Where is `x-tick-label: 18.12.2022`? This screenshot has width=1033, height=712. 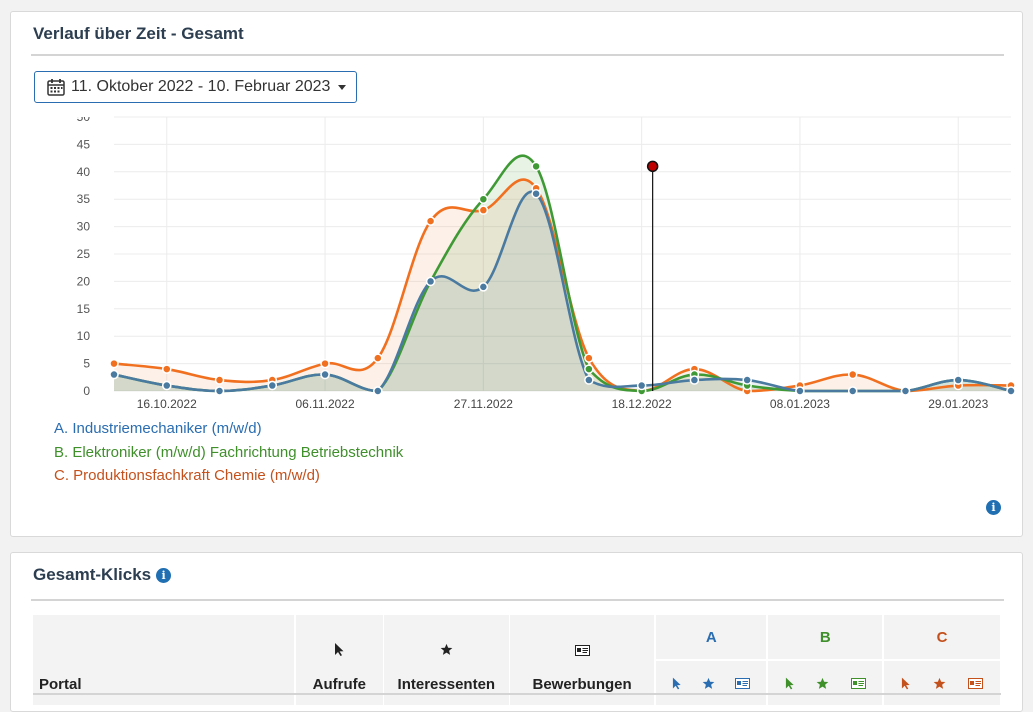 x-tick-label: 18.12.2022 is located at coordinates (642, 404).